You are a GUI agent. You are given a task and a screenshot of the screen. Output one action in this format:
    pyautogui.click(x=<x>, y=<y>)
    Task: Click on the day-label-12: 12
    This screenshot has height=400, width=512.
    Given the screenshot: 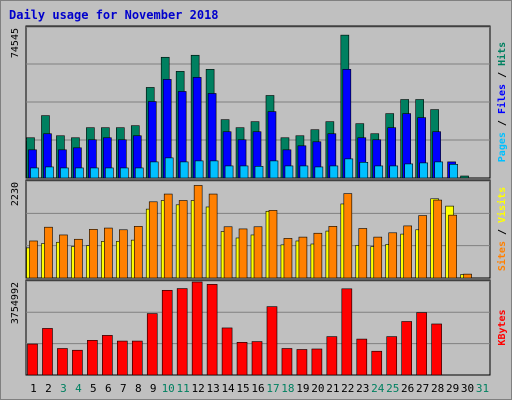 What is the action you would take?
    pyautogui.click(x=198, y=388)
    